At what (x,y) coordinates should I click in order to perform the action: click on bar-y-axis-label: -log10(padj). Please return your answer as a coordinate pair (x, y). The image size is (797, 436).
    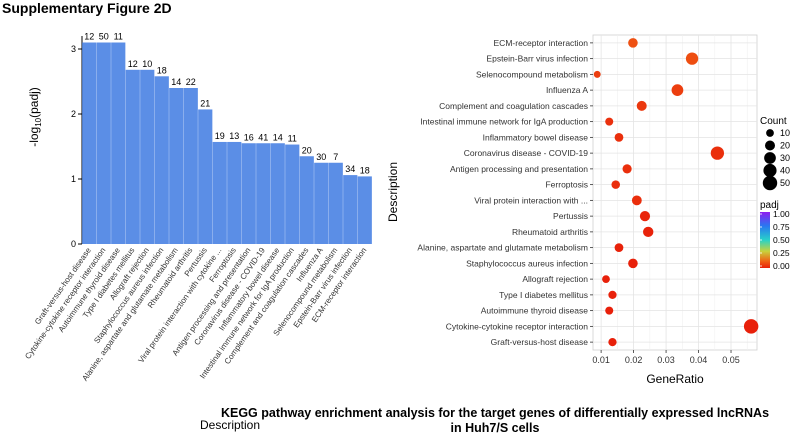
    Looking at the image, I should click on (35, 117).